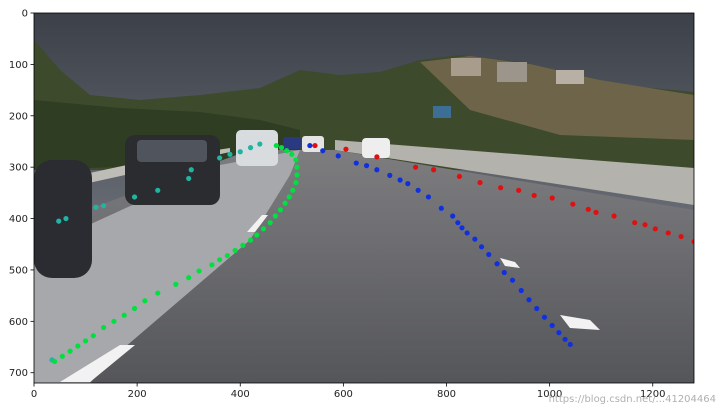 The height and width of the screenshot is (408, 720). What do you see at coordinates (549, 394) in the screenshot?
I see `x-tick-label: 1000` at bounding box center [549, 394].